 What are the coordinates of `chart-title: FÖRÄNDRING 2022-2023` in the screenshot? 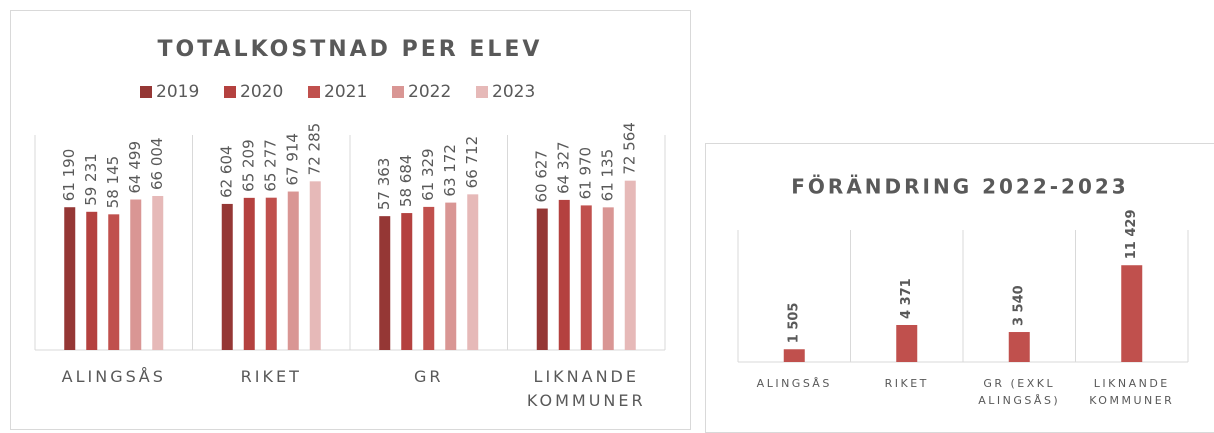 It's located at (959, 187).